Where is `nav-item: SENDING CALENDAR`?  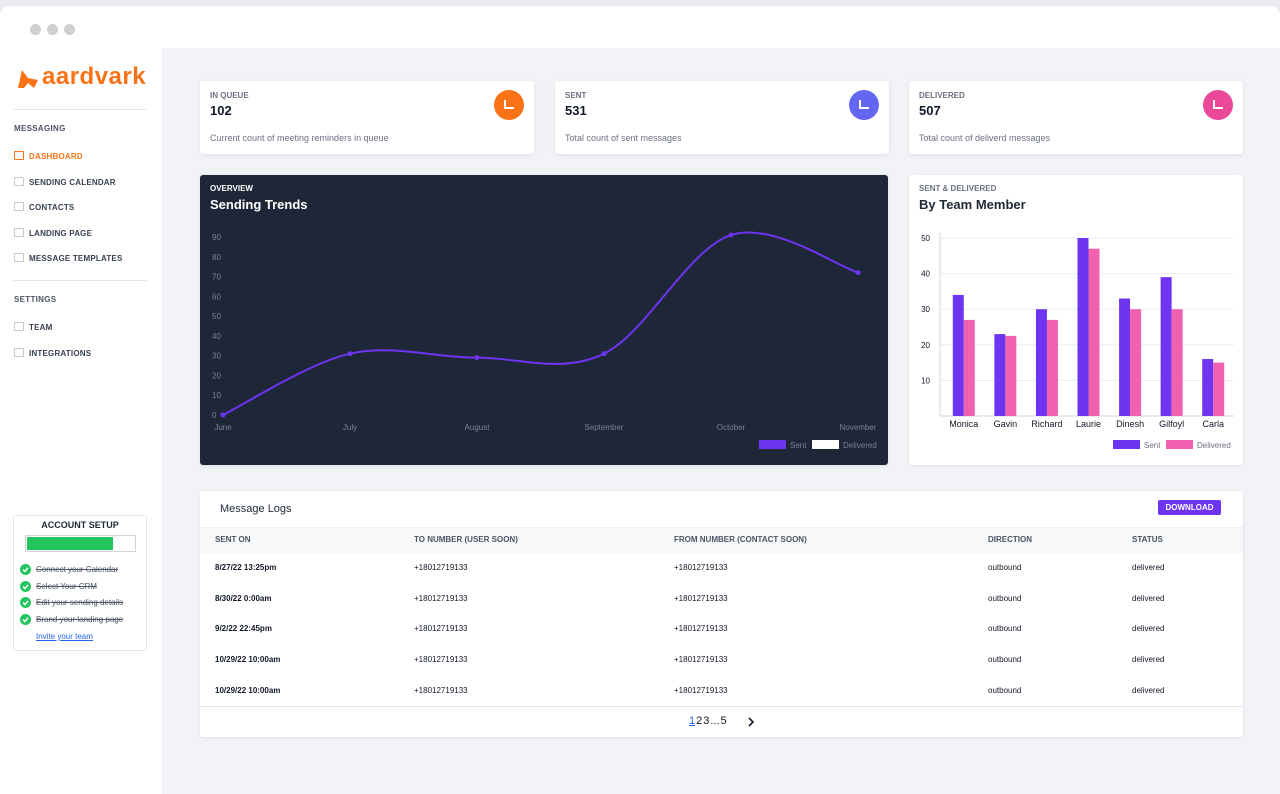
nav-item: SENDING CALENDAR is located at coordinates (72, 182).